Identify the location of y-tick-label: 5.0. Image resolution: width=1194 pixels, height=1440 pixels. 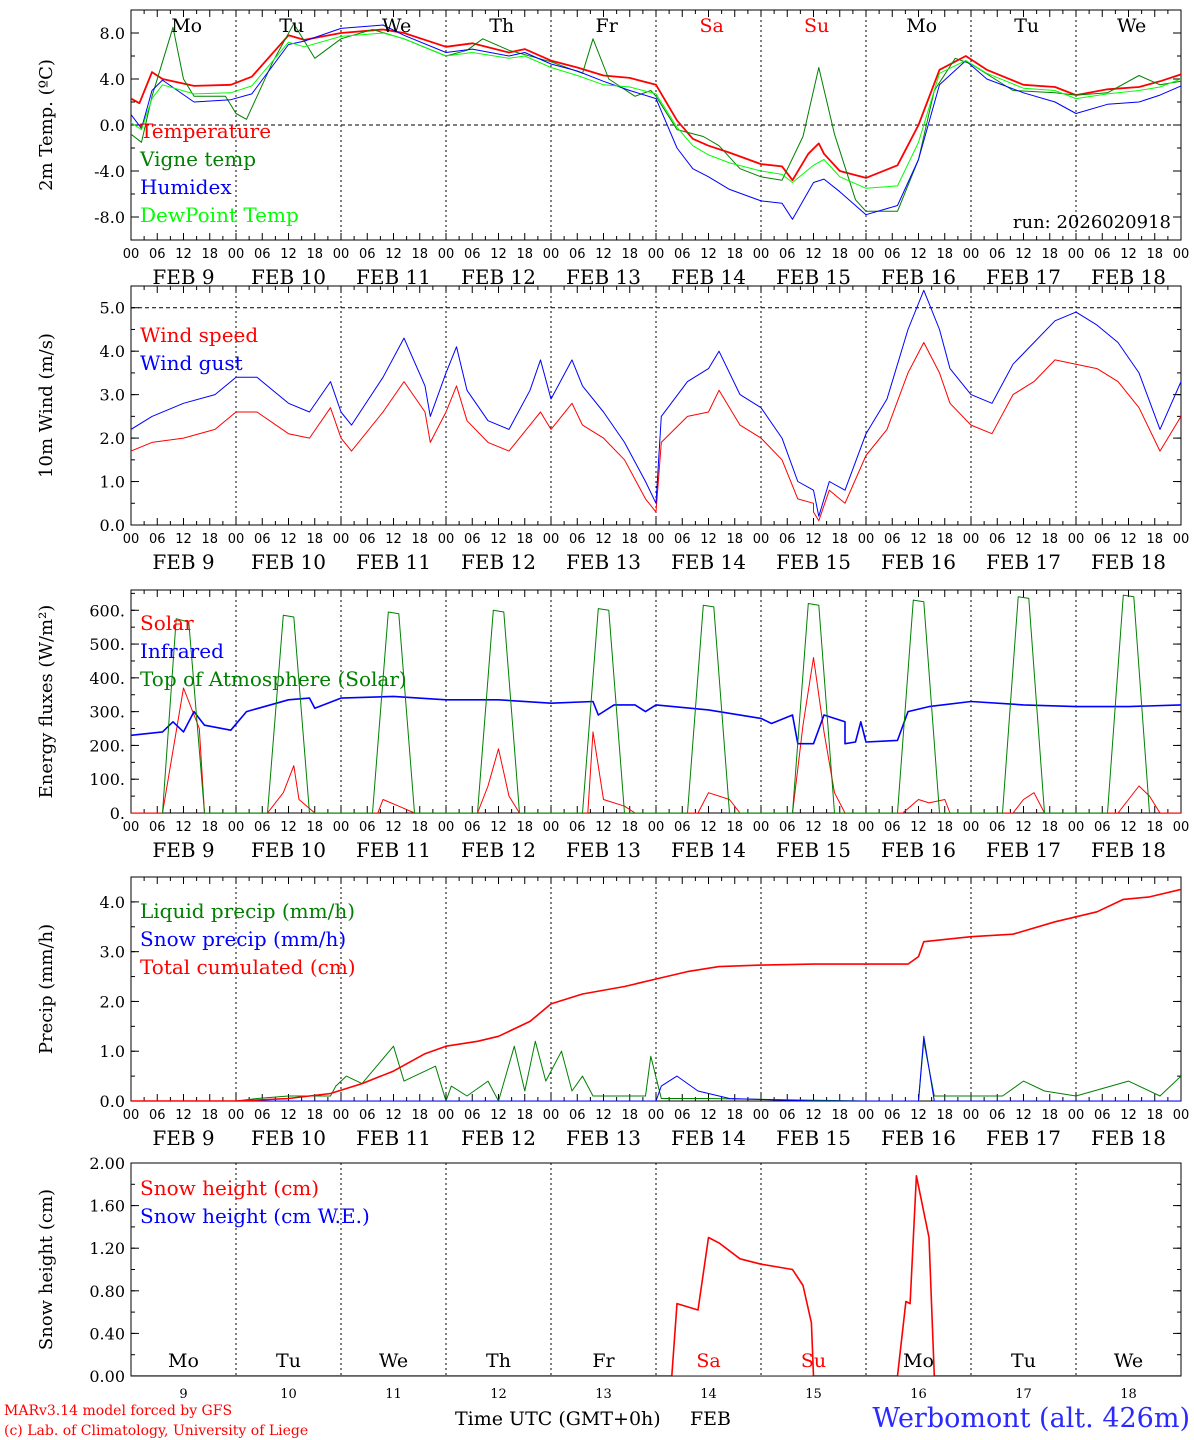
(112, 308).